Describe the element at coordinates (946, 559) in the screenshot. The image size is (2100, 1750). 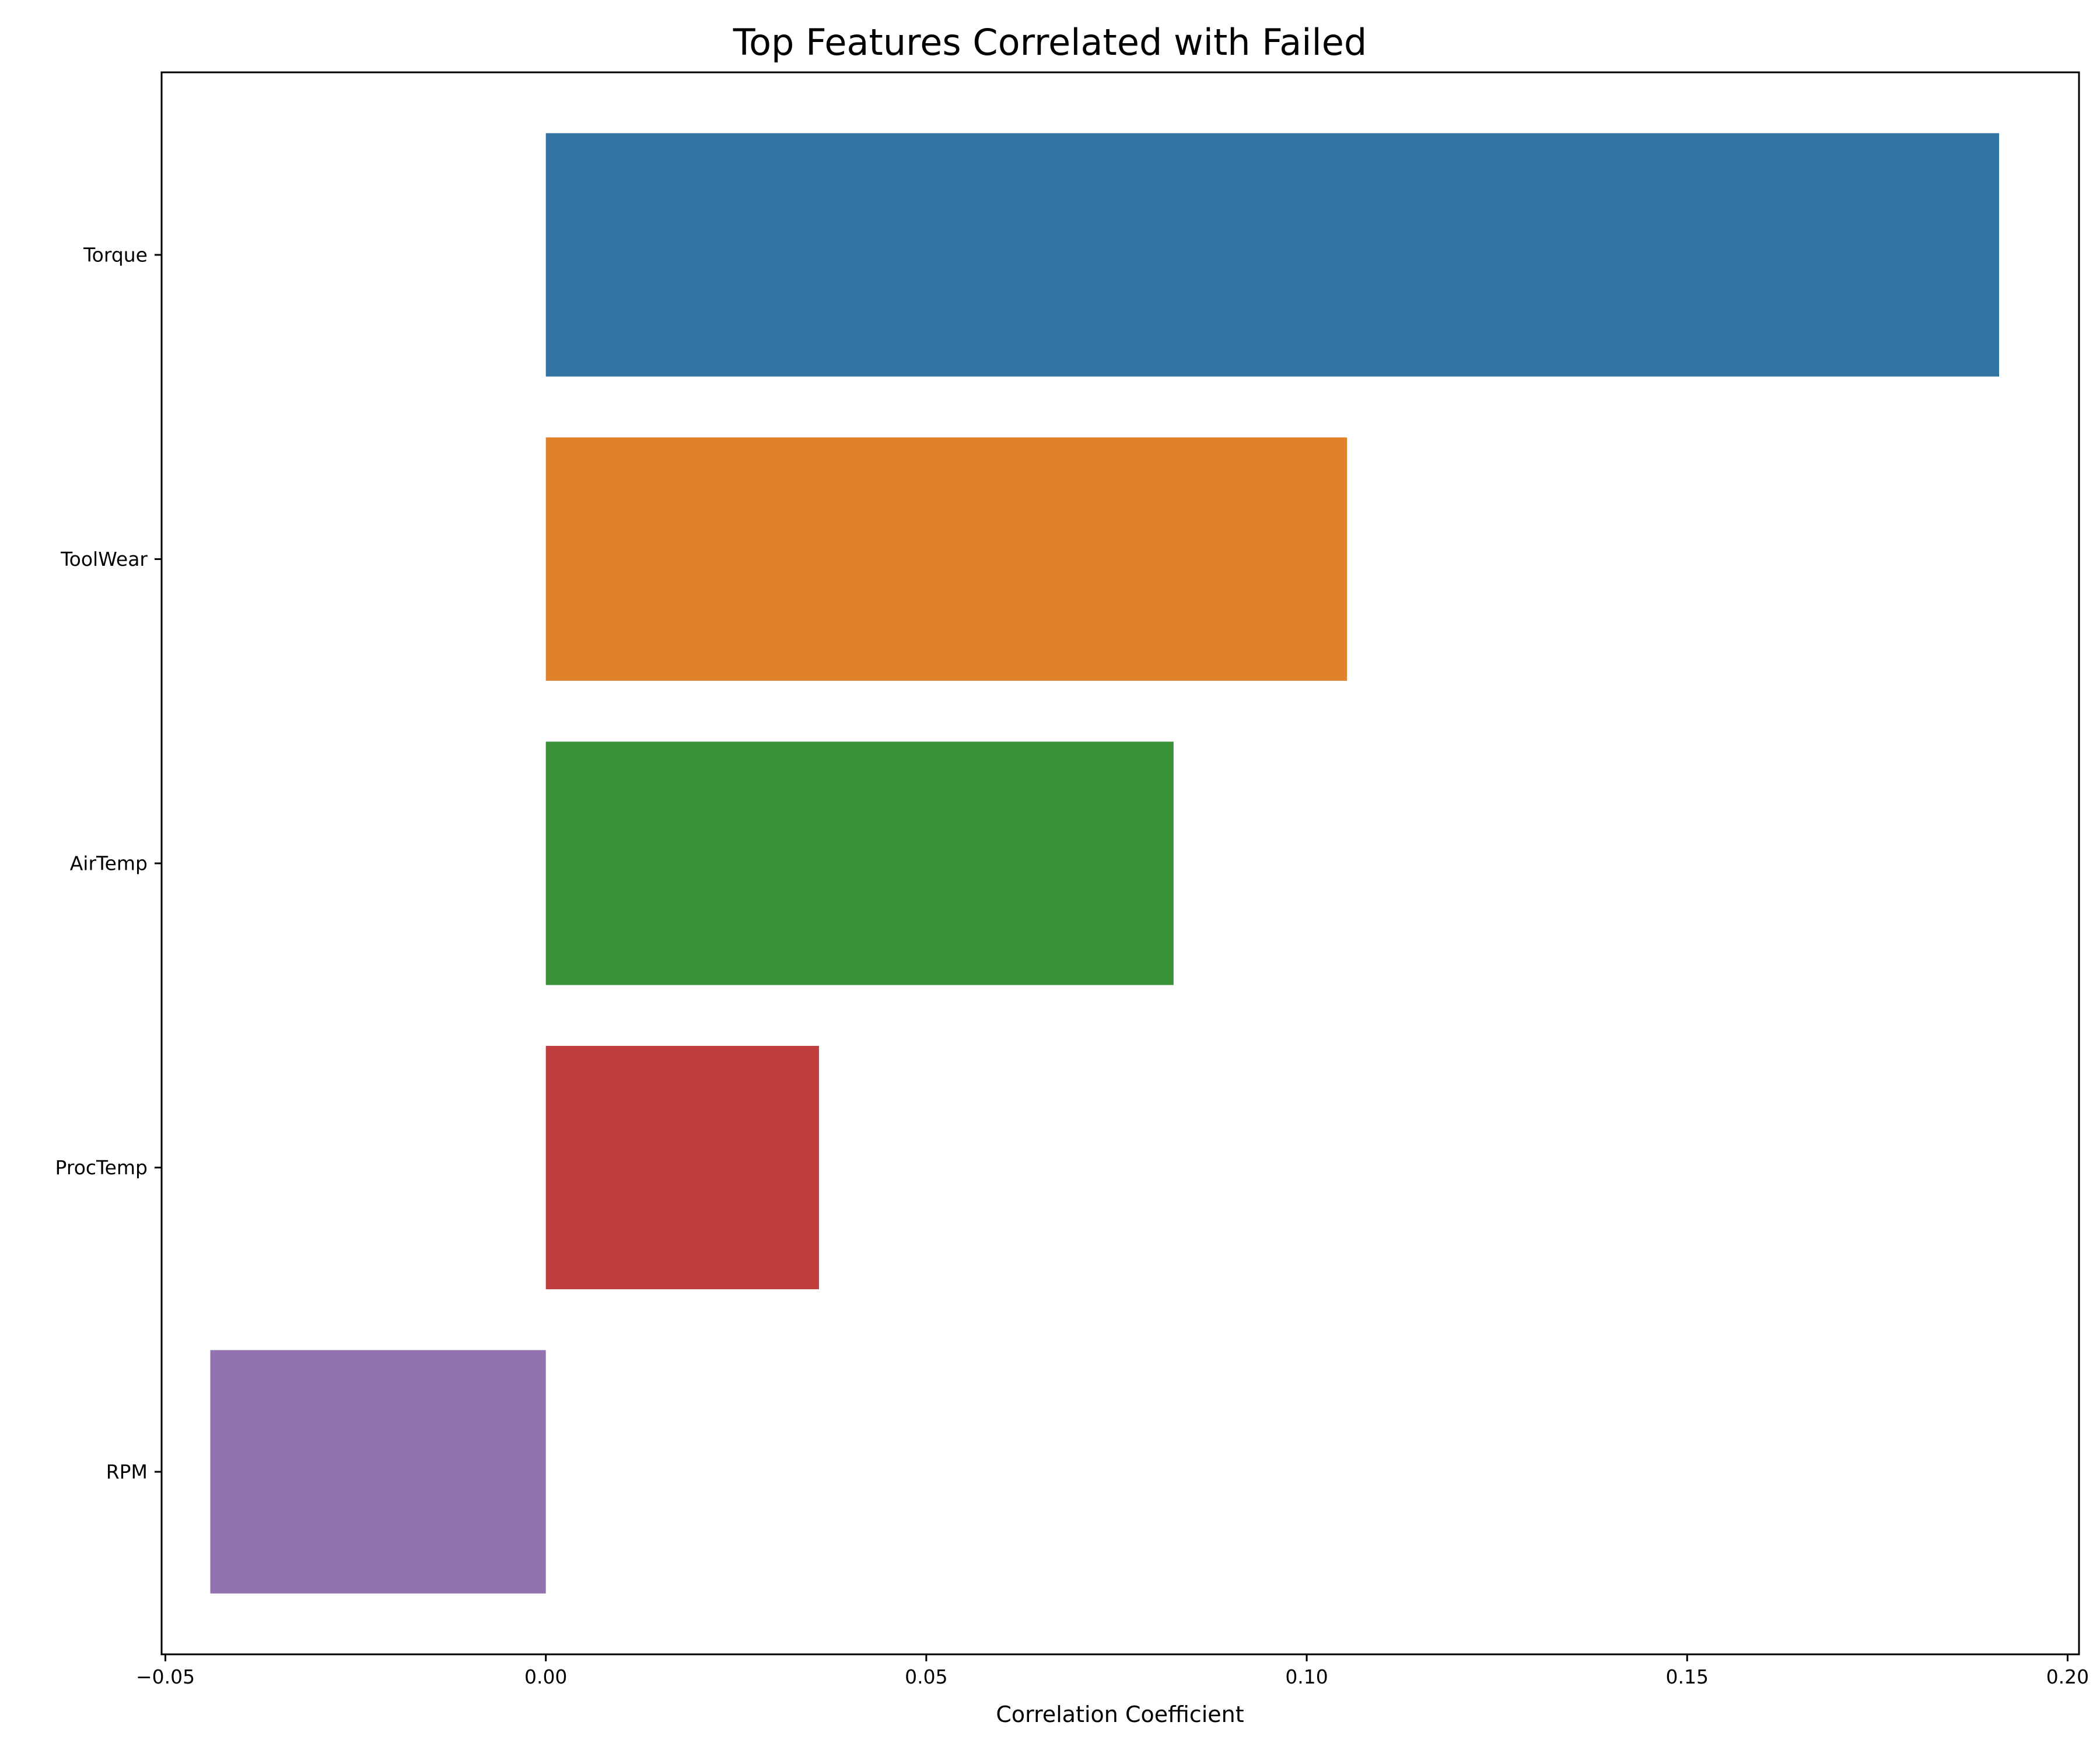
I see `bar-toolwear` at that location.